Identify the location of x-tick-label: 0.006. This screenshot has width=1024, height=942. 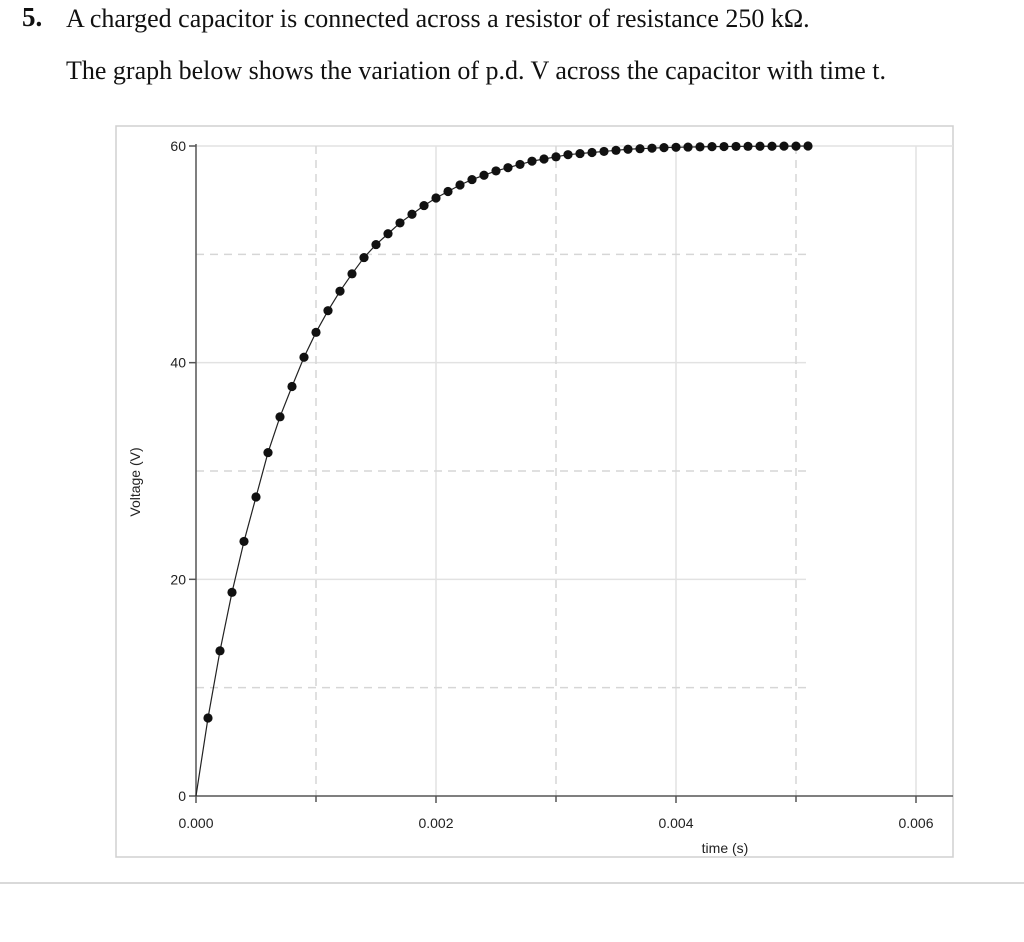
(915, 823).